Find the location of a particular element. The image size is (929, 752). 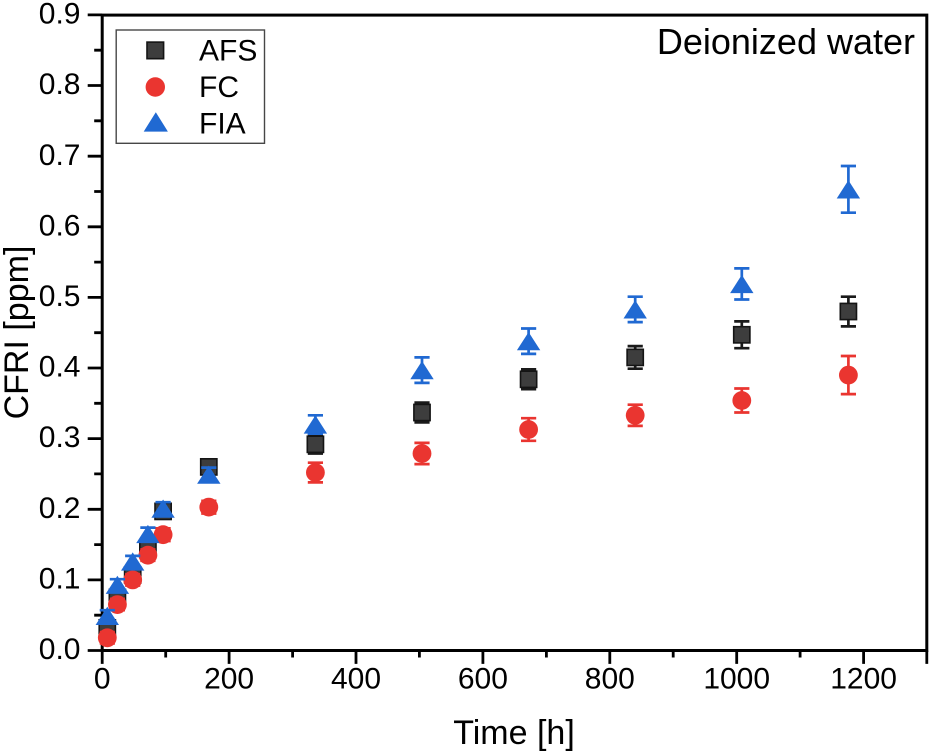

svg-text: AFS is located at coordinates (228, 51).